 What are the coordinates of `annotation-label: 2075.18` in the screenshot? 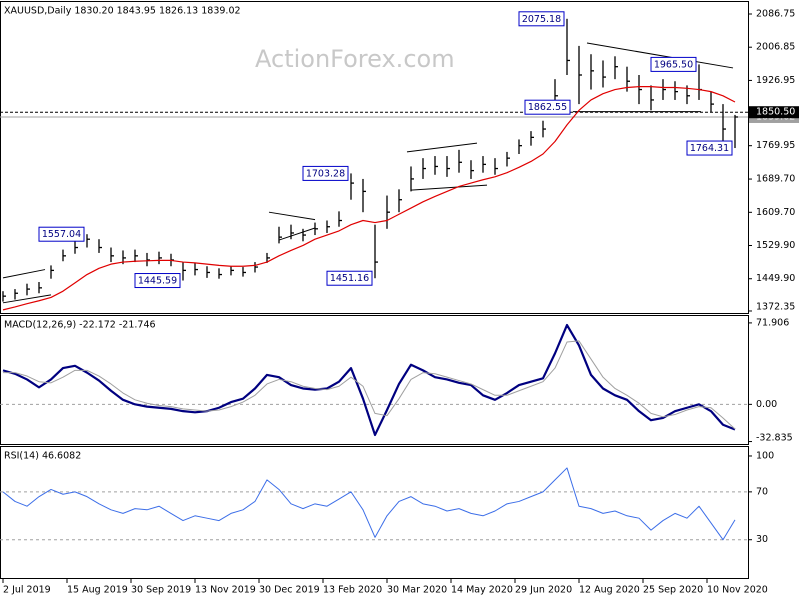 It's located at (541, 19).